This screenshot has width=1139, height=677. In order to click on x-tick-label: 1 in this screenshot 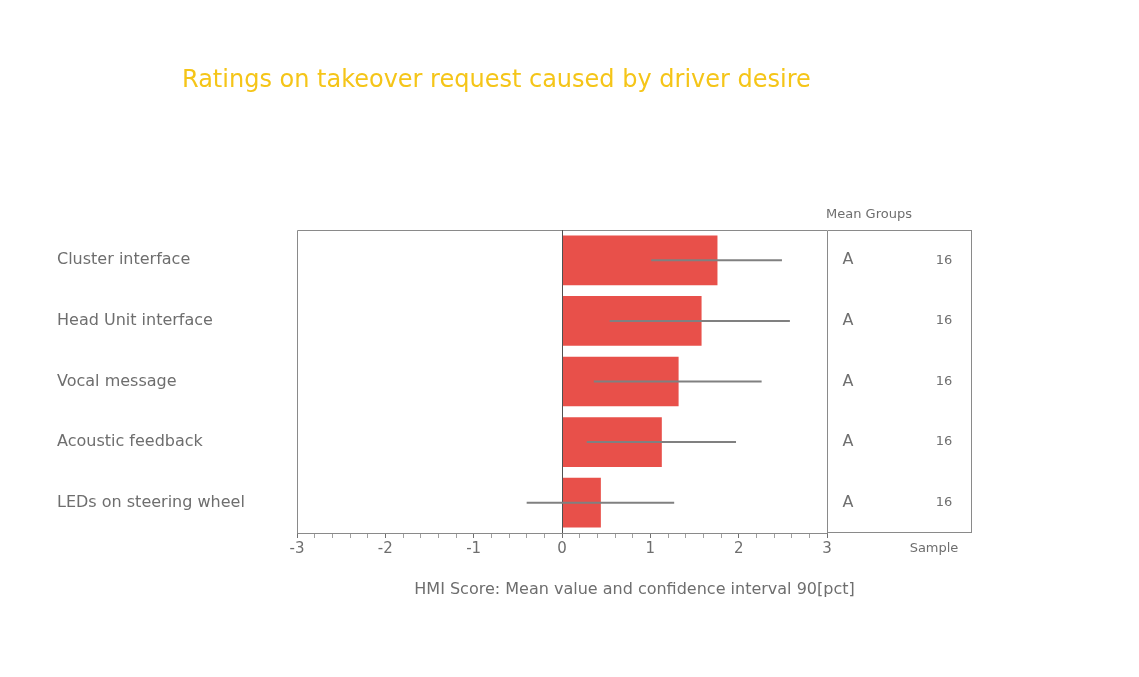, I will do `click(650, 547)`.